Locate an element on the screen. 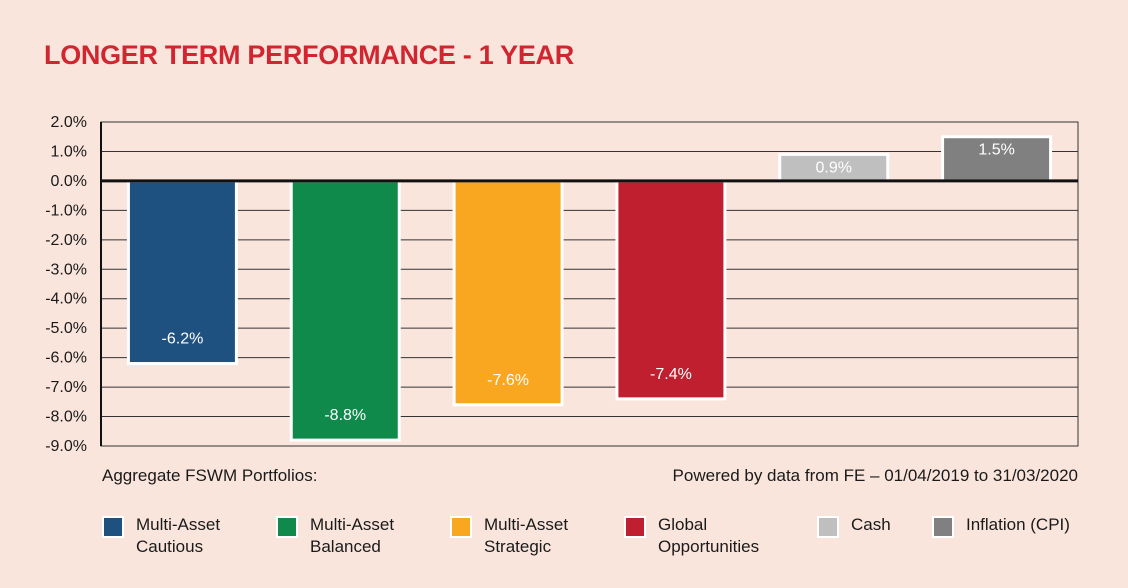 This screenshot has height=588, width=1128. bar-cash is located at coordinates (834, 167).